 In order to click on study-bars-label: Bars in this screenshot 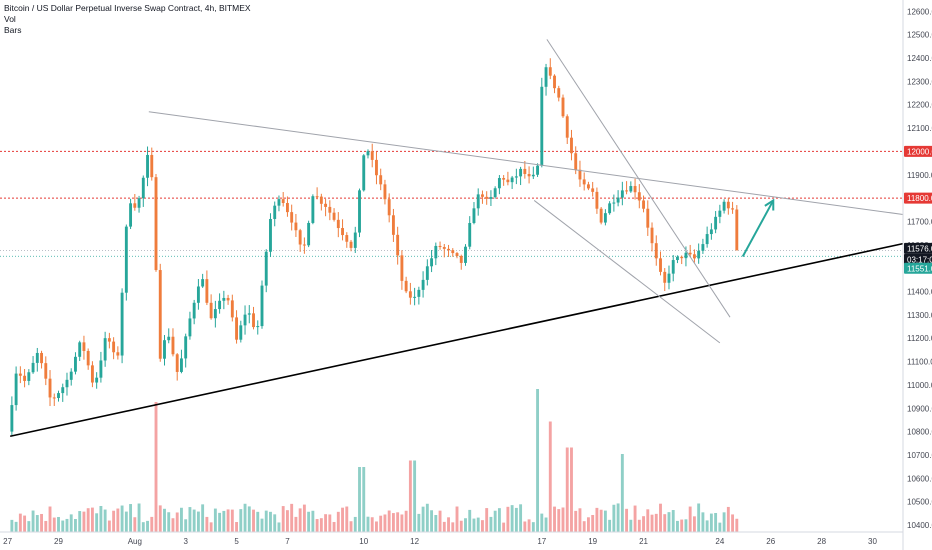, I will do `click(13, 30)`.